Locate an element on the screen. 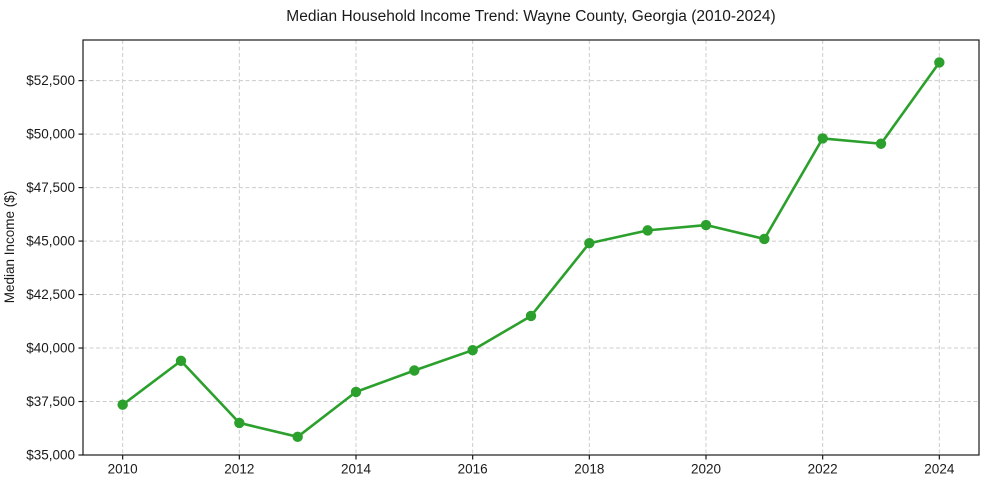  y-tick-label: $42,500 is located at coordinates (50, 294).